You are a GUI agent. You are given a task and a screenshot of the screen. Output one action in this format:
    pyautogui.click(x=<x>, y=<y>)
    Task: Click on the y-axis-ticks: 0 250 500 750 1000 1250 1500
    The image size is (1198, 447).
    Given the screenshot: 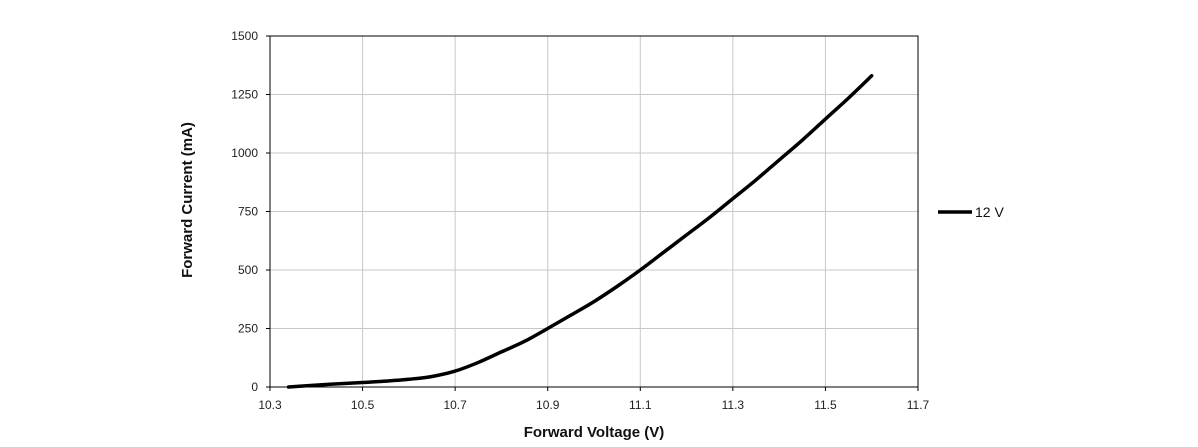 What is the action you would take?
    pyautogui.click(x=250, y=211)
    